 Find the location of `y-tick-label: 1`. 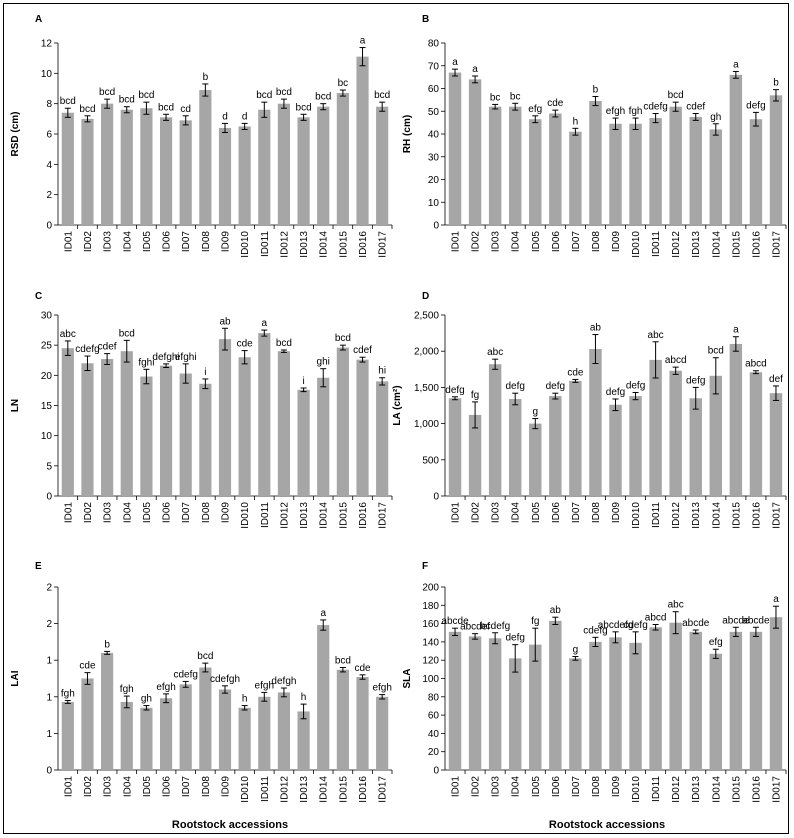

y-tick-label: 1 is located at coordinates (49, 697).